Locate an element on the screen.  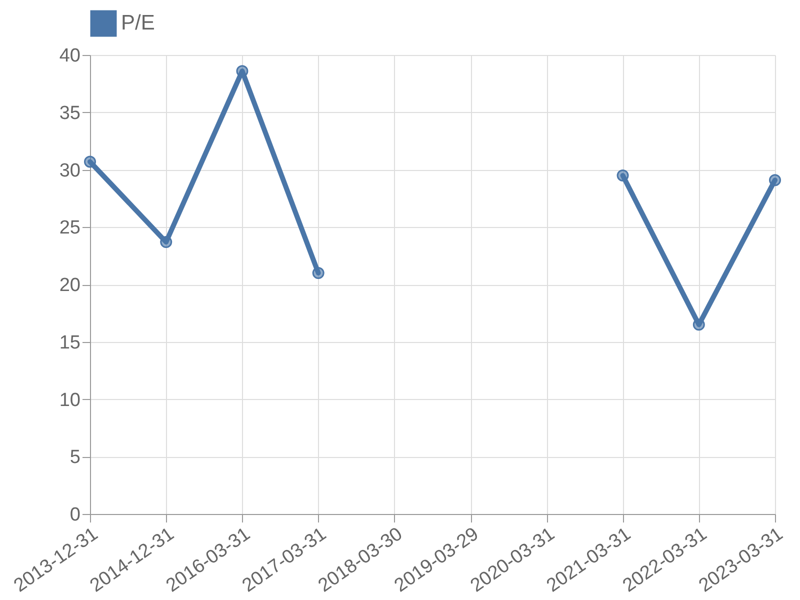
y-tick-label: 20 is located at coordinates (69, 285).